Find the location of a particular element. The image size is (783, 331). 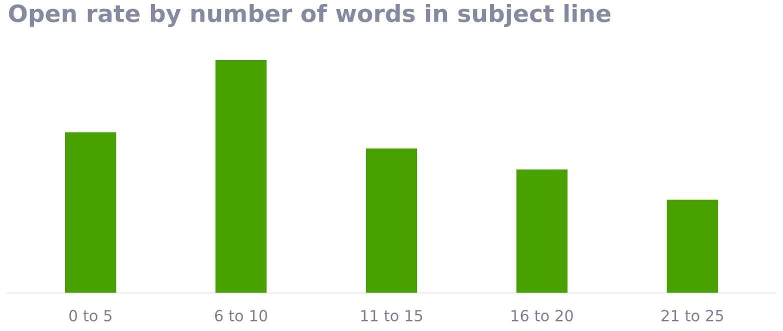

chart-title: Open rate by number of words in subject line is located at coordinates (309, 16).